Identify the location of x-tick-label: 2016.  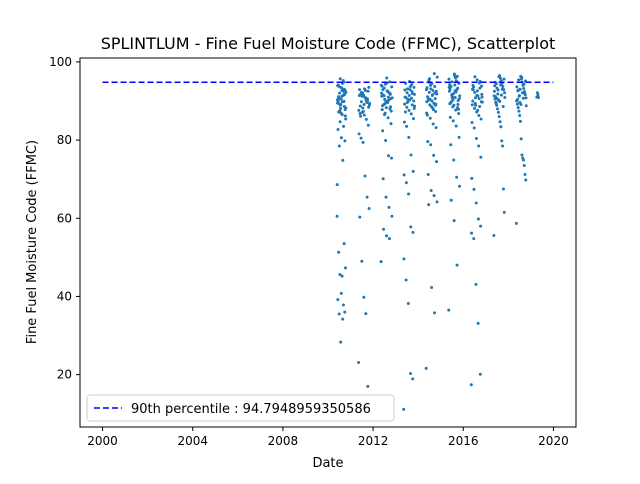
(463, 441).